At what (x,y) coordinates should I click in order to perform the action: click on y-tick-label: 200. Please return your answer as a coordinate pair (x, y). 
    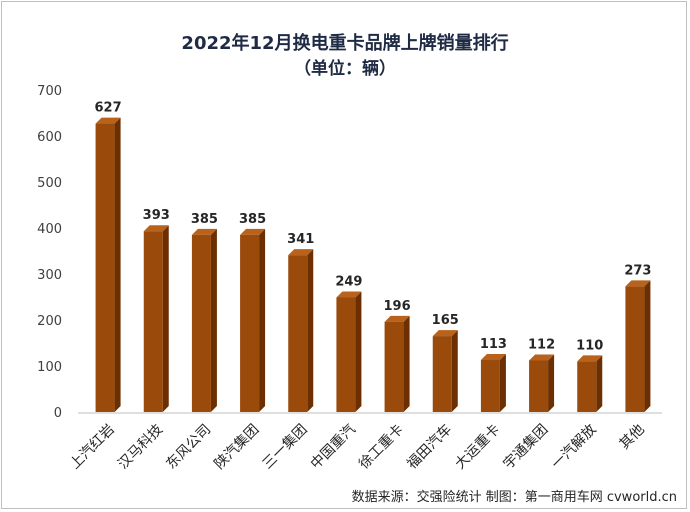
    Looking at the image, I should click on (49, 321).